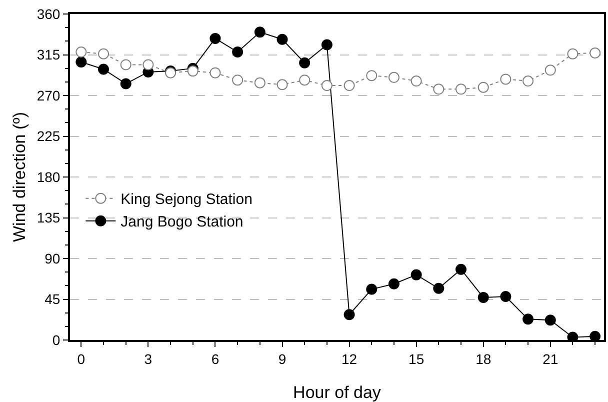 This screenshot has height=402, width=608. What do you see at coordinates (282, 358) in the screenshot?
I see `x-tick-label: 9` at bounding box center [282, 358].